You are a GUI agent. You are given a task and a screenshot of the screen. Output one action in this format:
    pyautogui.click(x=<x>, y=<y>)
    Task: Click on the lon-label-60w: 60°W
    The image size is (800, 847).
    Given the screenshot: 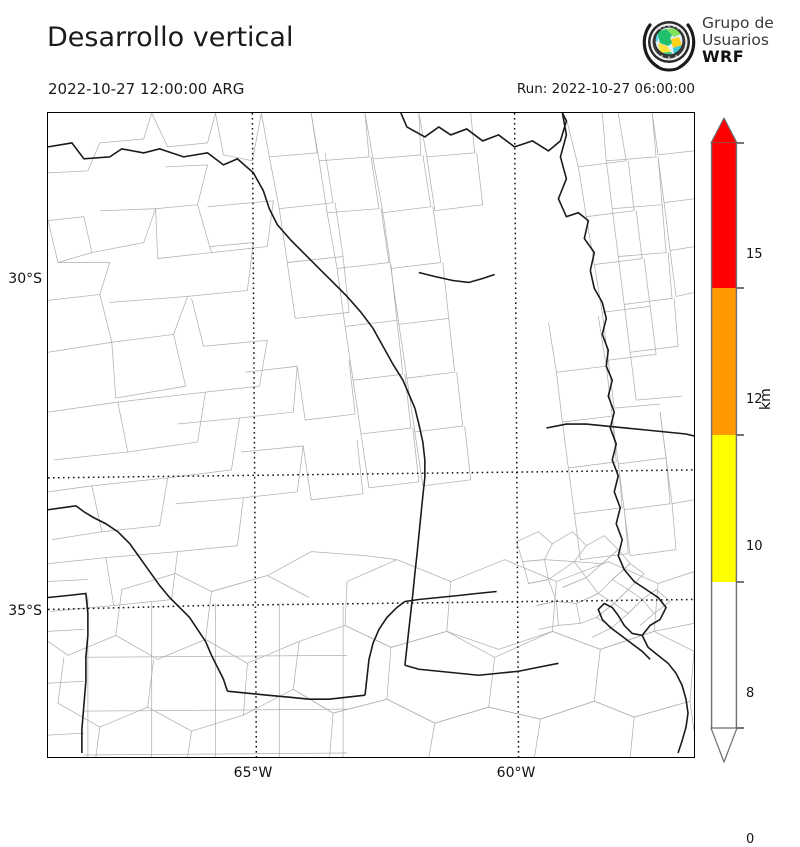 What is the action you would take?
    pyautogui.click(x=516, y=773)
    